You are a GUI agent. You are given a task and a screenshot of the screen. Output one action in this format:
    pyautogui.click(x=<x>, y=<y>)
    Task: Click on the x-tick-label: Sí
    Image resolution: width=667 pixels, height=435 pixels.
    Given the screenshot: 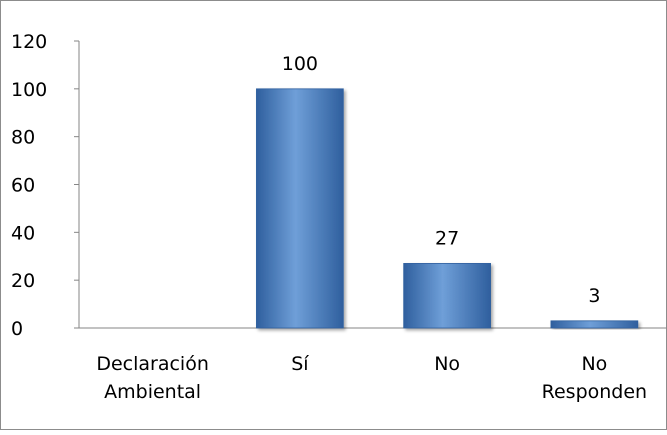 What is the action you would take?
    pyautogui.click(x=300, y=364)
    